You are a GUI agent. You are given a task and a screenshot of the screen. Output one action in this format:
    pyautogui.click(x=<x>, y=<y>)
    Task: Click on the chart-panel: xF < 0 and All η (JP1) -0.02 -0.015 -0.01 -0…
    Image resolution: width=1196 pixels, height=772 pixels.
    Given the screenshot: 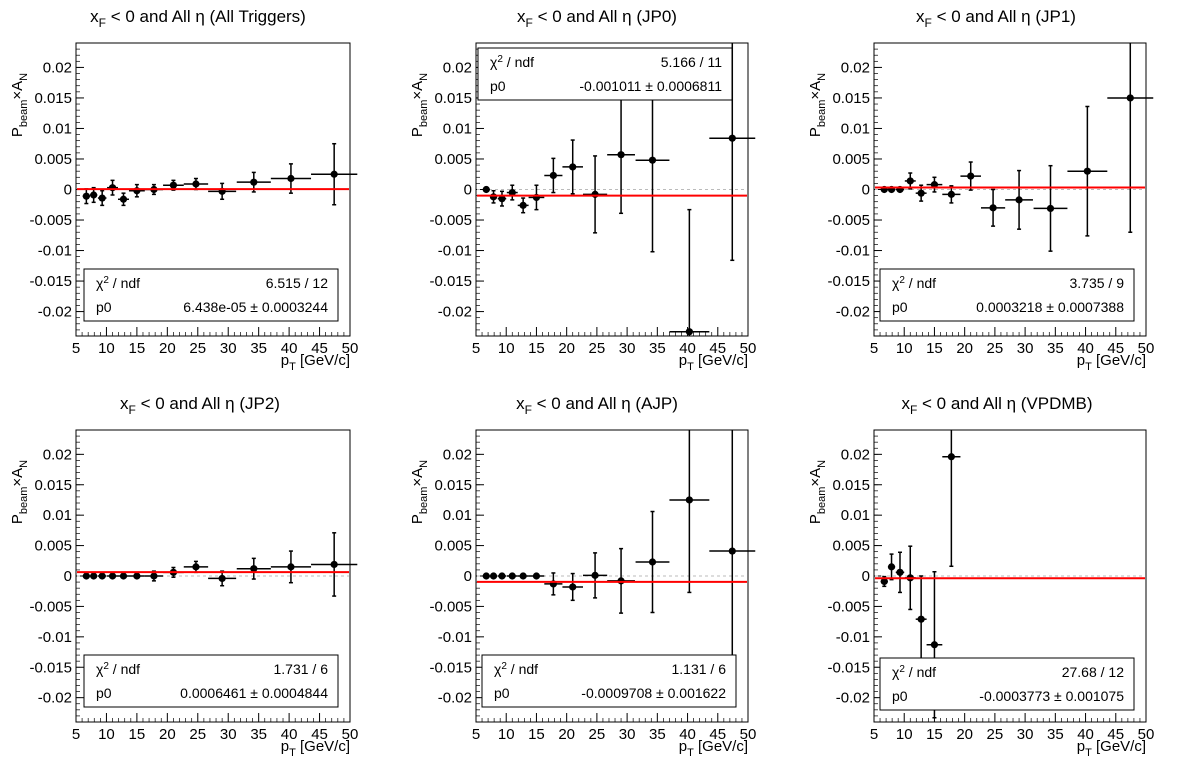 What is the action you would take?
    pyautogui.click(x=980, y=190)
    